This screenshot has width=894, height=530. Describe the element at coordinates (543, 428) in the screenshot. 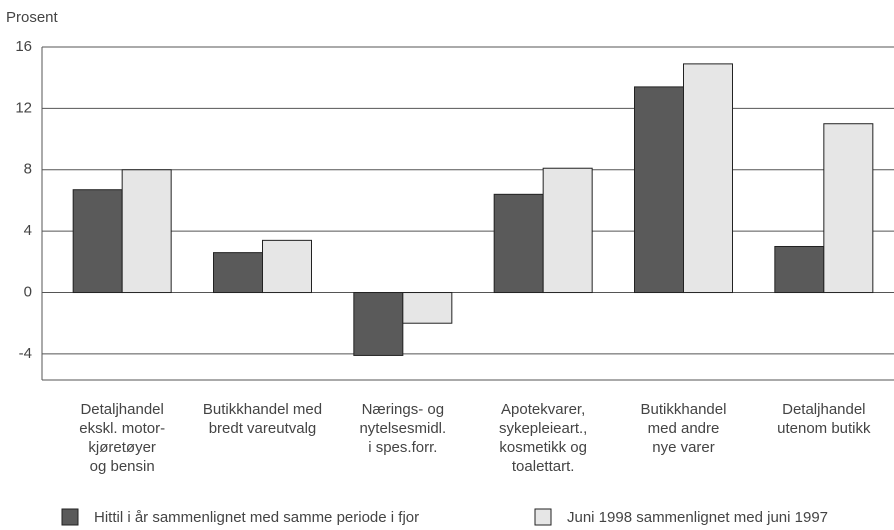

I see `x-tick-label: sykepleieart.,` at that location.